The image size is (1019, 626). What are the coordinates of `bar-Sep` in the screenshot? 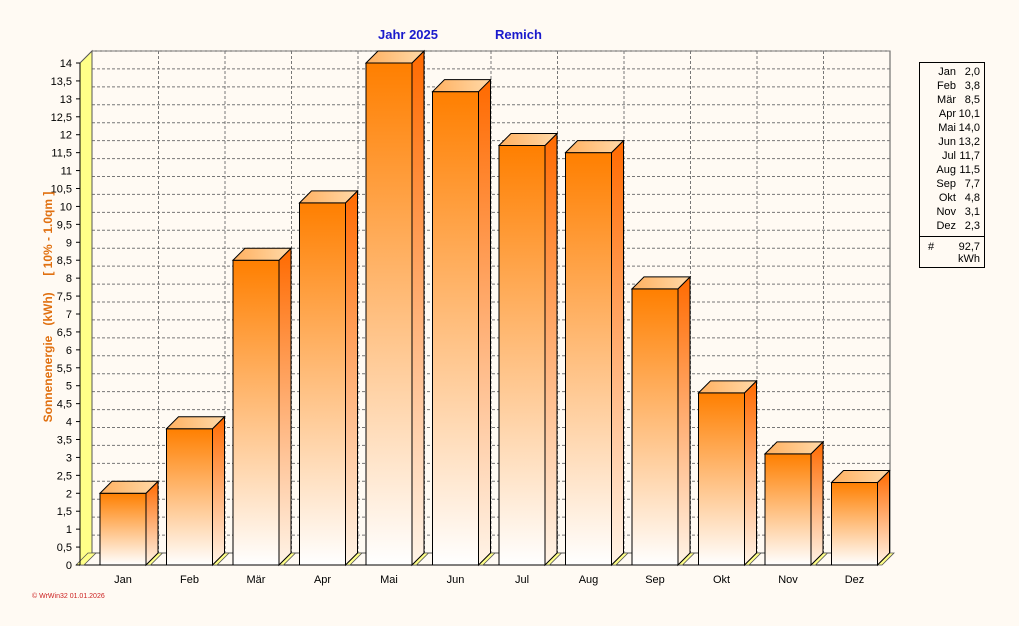 It's located at (661, 421).